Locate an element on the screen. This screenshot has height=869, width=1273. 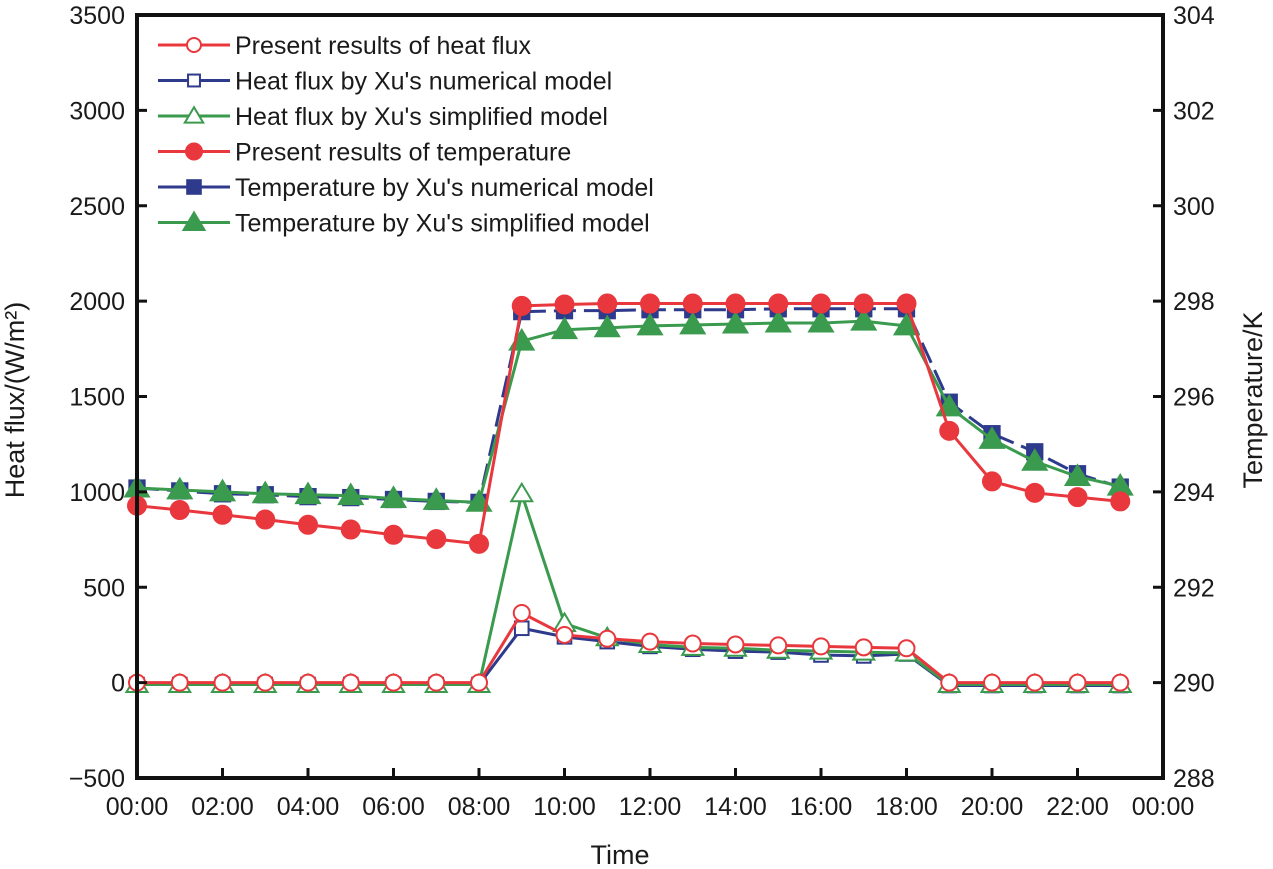
y-left-tick-label: −500 is located at coordinates (97, 779).